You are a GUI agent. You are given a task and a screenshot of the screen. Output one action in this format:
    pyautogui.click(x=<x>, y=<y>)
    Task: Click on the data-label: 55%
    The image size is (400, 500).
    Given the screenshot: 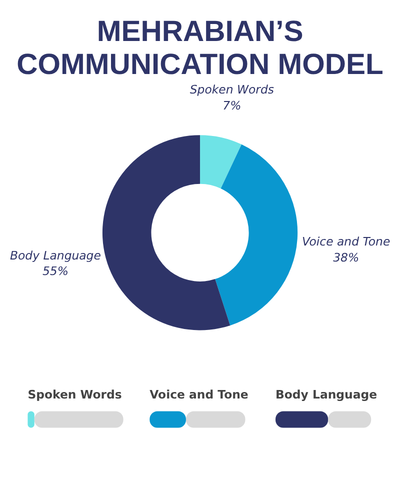 What is the action you would take?
    pyautogui.click(x=55, y=271)
    